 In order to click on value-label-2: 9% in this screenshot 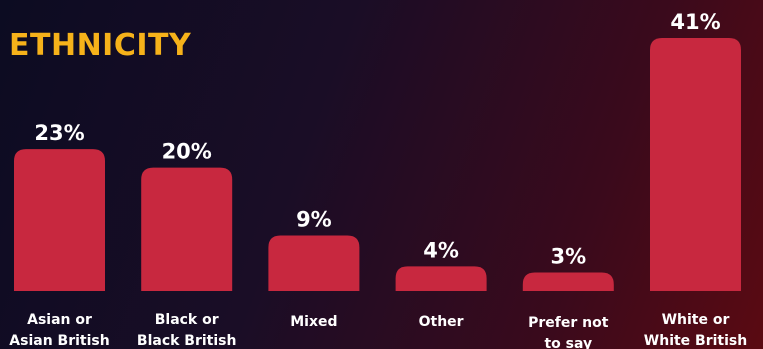, I will do `click(314, 219)`.